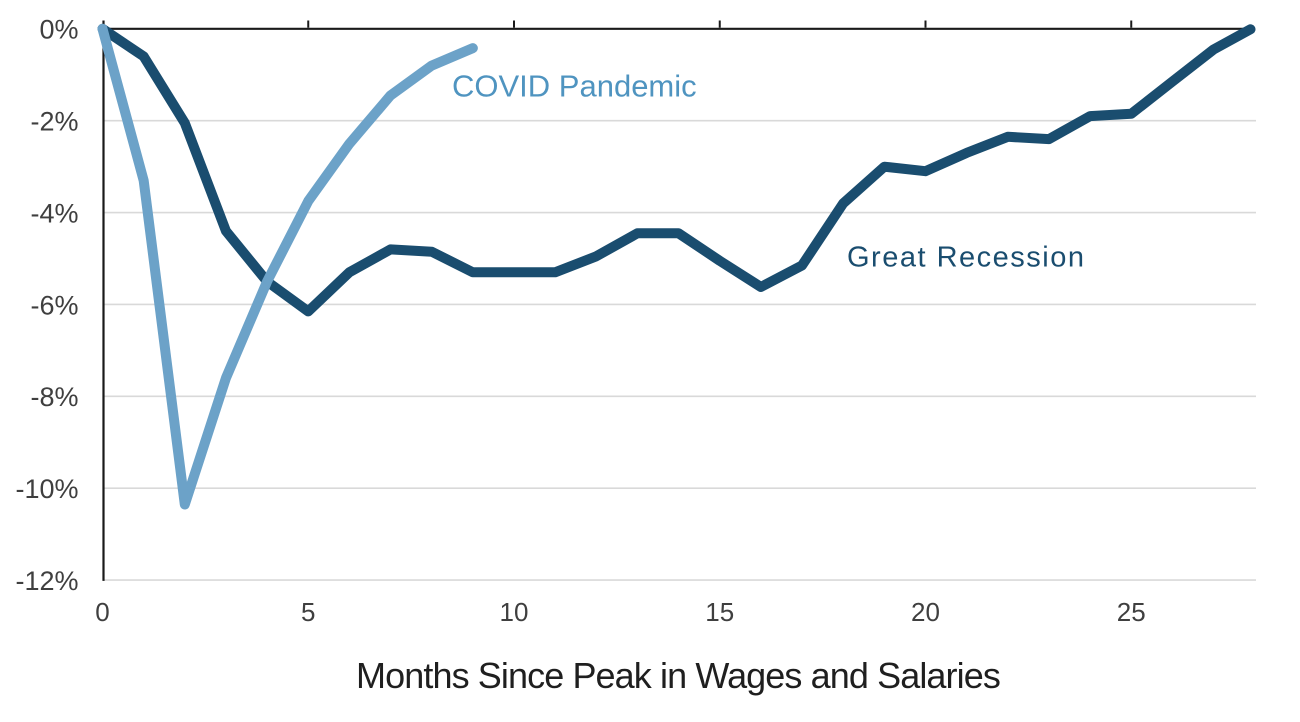 The height and width of the screenshot is (722, 1300). Describe the element at coordinates (514, 612) in the screenshot. I see `svg-text: 10` at that location.